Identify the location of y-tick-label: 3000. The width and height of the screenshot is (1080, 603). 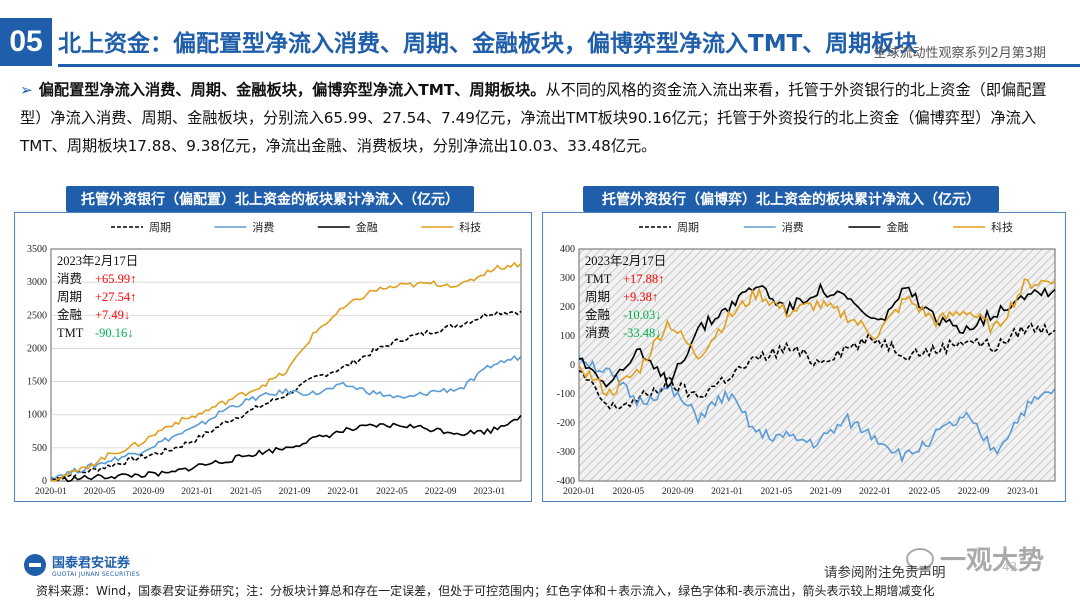
(37, 282).